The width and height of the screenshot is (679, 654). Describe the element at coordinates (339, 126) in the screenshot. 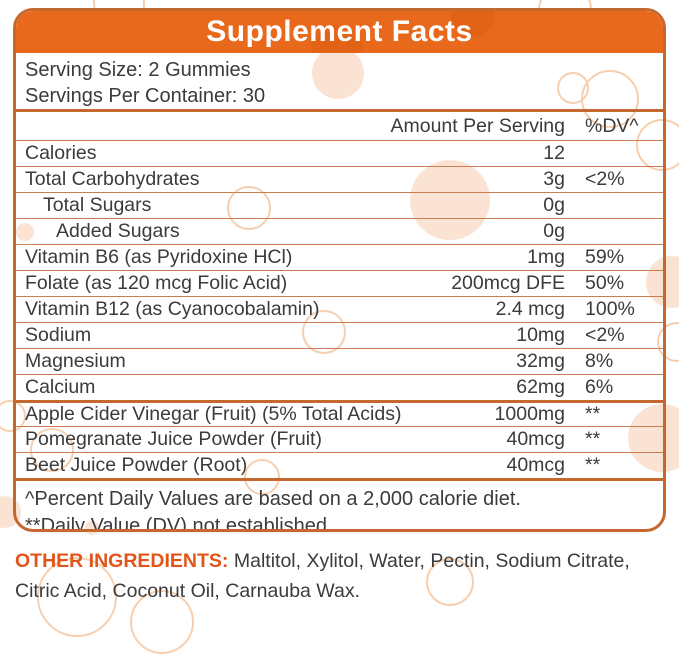

I see `table-column-header: Amount Per Serving %DV^` at that location.